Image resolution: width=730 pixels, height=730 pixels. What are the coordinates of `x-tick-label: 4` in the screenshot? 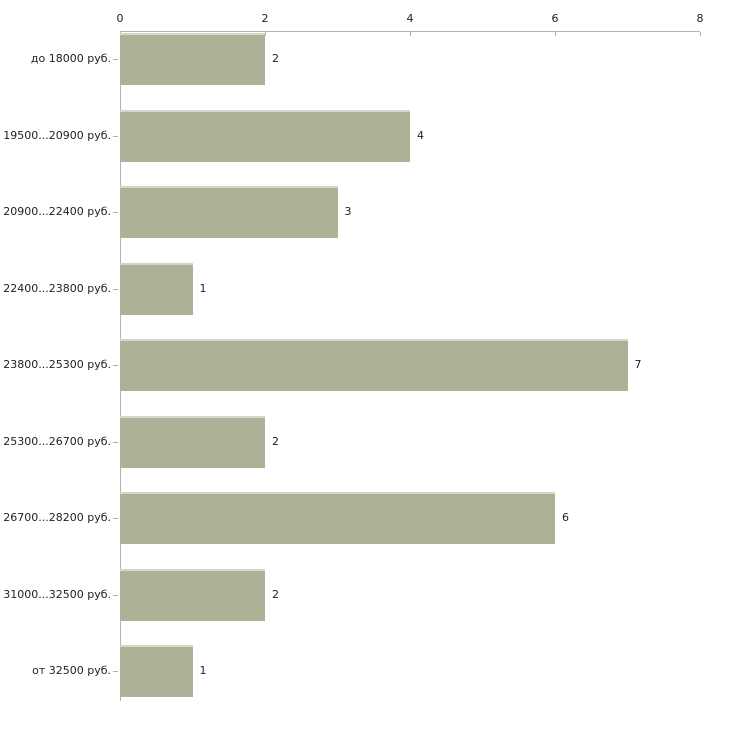 It's located at (410, 18).